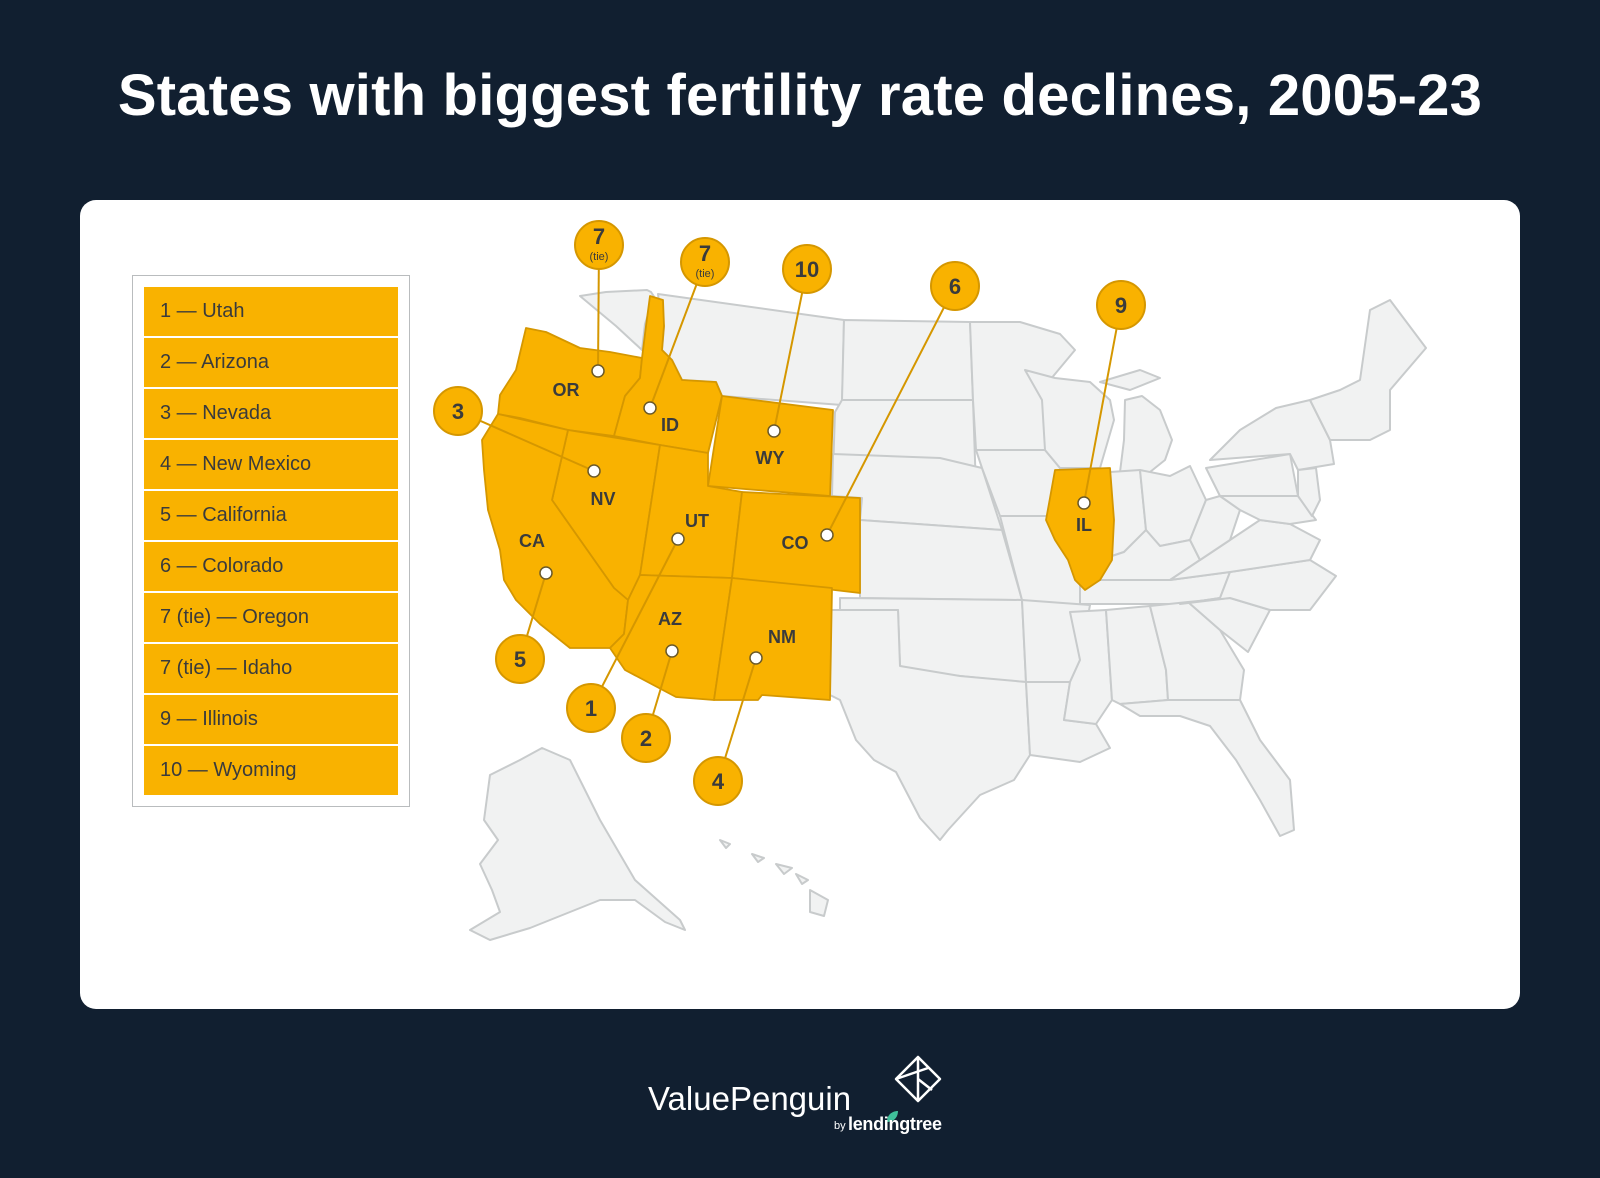 Image resolution: width=1600 pixels, height=1178 pixels. Describe the element at coordinates (790, 350) in the screenshot. I see `leader-line-wyoming` at that location.